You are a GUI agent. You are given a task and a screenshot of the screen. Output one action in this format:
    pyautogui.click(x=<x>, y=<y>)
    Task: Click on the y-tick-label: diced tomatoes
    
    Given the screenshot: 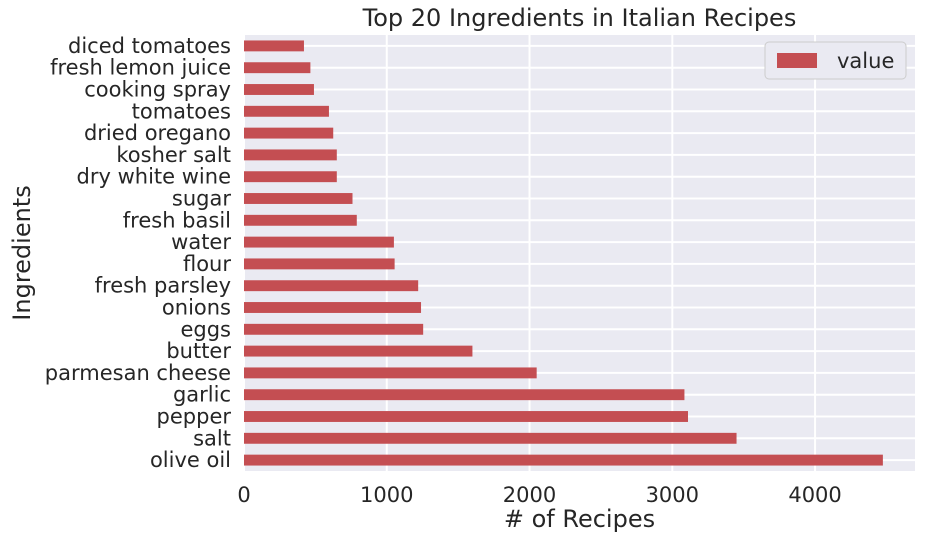 What is the action you would take?
    pyautogui.click(x=149, y=46)
    